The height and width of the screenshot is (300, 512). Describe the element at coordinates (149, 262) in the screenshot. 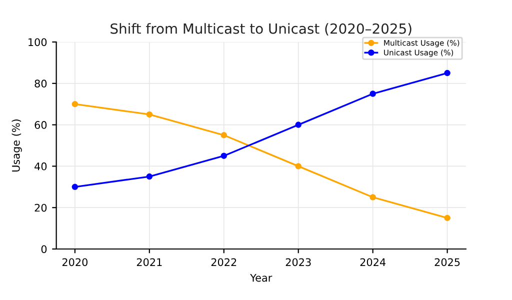

I see `x-tick-label: 2021` at that location.